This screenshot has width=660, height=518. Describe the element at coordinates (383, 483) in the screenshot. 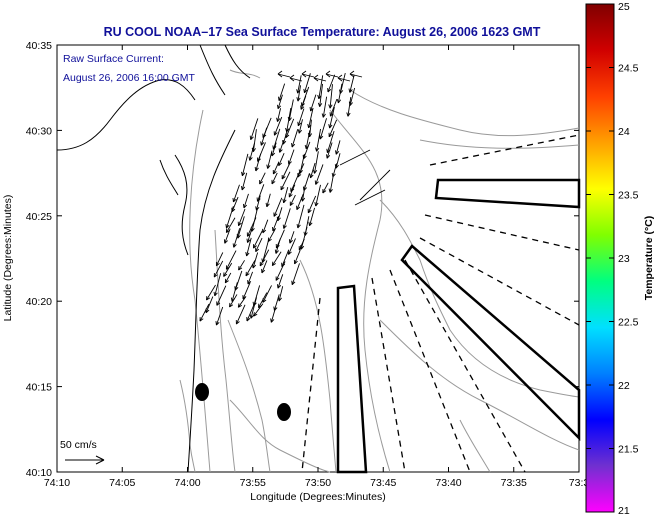

I see `x-tick-label: 73:45` at that location.